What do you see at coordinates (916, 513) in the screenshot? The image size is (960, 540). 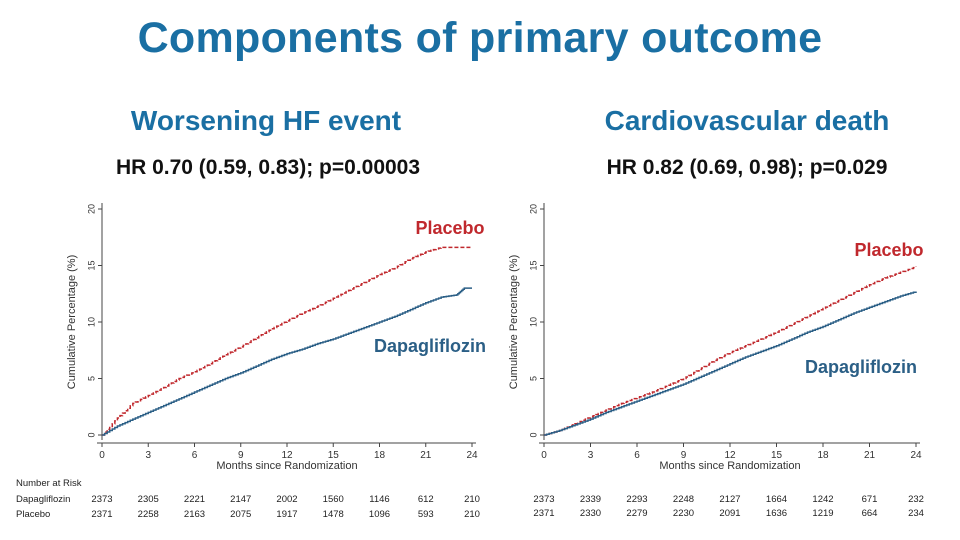 I see `risk-value: 234` at bounding box center [916, 513].